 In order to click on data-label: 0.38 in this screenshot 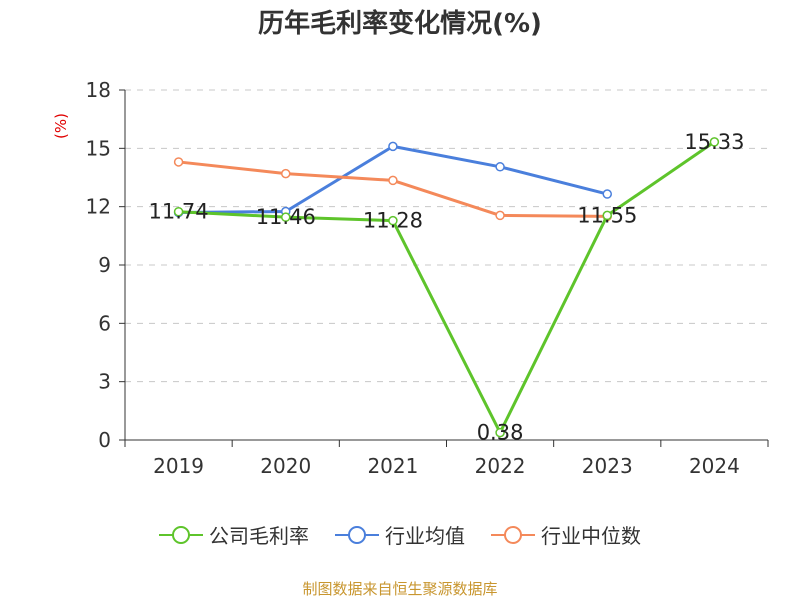, I will do `click(500, 433)`.